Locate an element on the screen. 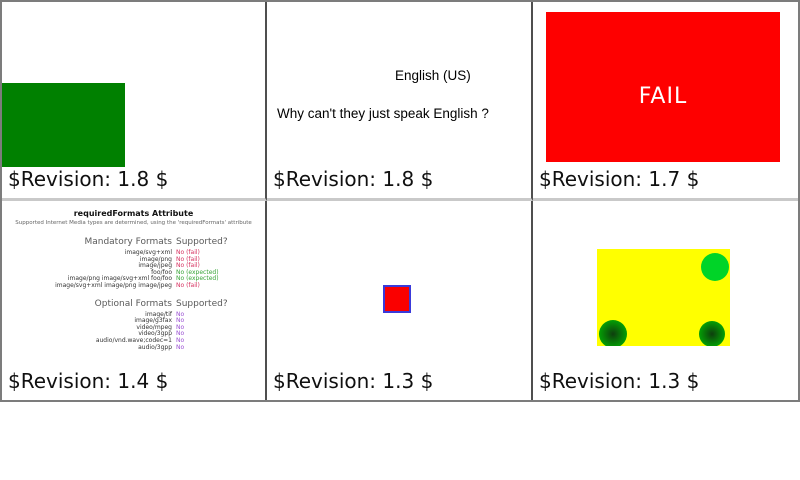 Image resolution: width=800 pixels, height=480 pixels. yellow-rectangle is located at coordinates (663, 297).